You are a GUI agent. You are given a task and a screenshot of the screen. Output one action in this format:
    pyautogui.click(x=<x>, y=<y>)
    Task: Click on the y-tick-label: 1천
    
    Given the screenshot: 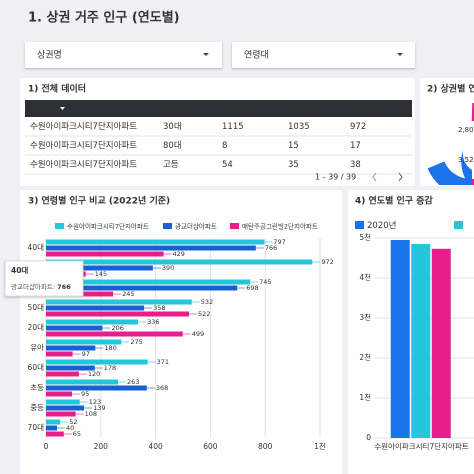 What is the action you would take?
    pyautogui.click(x=365, y=397)
    